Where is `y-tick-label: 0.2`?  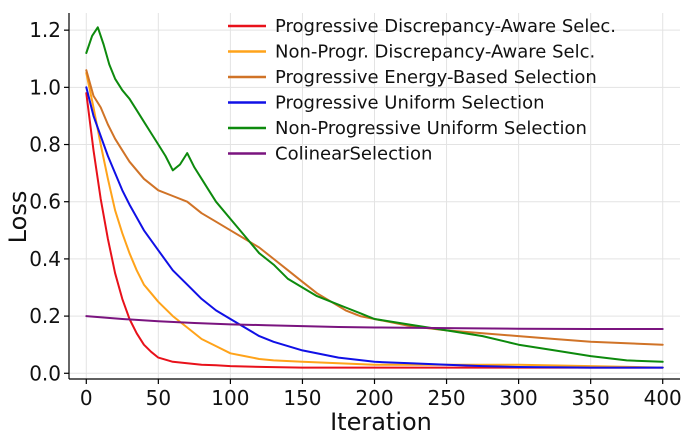 y-tick-label: 0.2 is located at coordinates (45, 316).